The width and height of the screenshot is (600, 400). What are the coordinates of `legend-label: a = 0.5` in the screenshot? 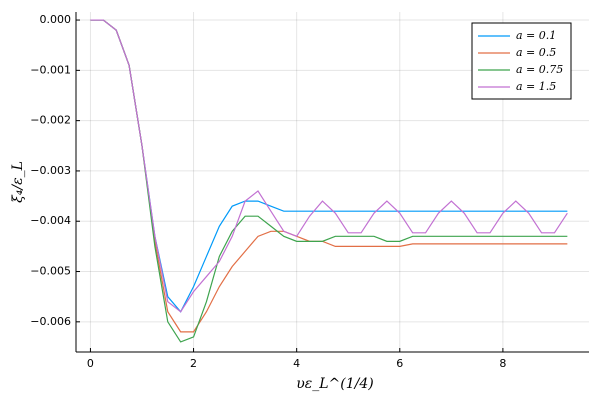 It's located at (536, 52).